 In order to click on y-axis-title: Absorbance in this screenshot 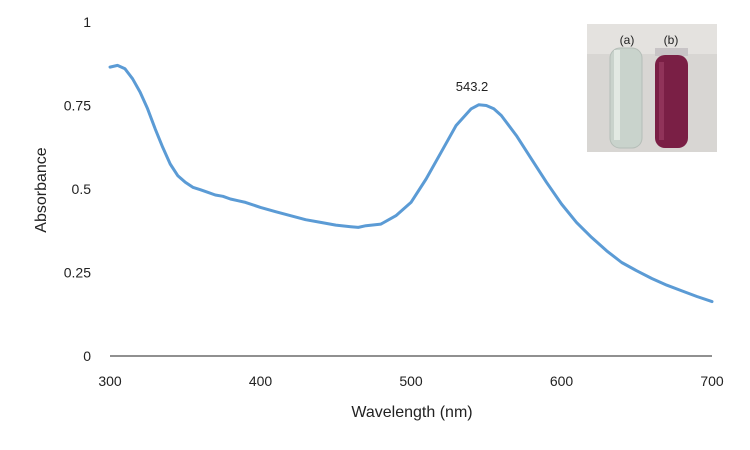, I will do `click(41, 189)`.